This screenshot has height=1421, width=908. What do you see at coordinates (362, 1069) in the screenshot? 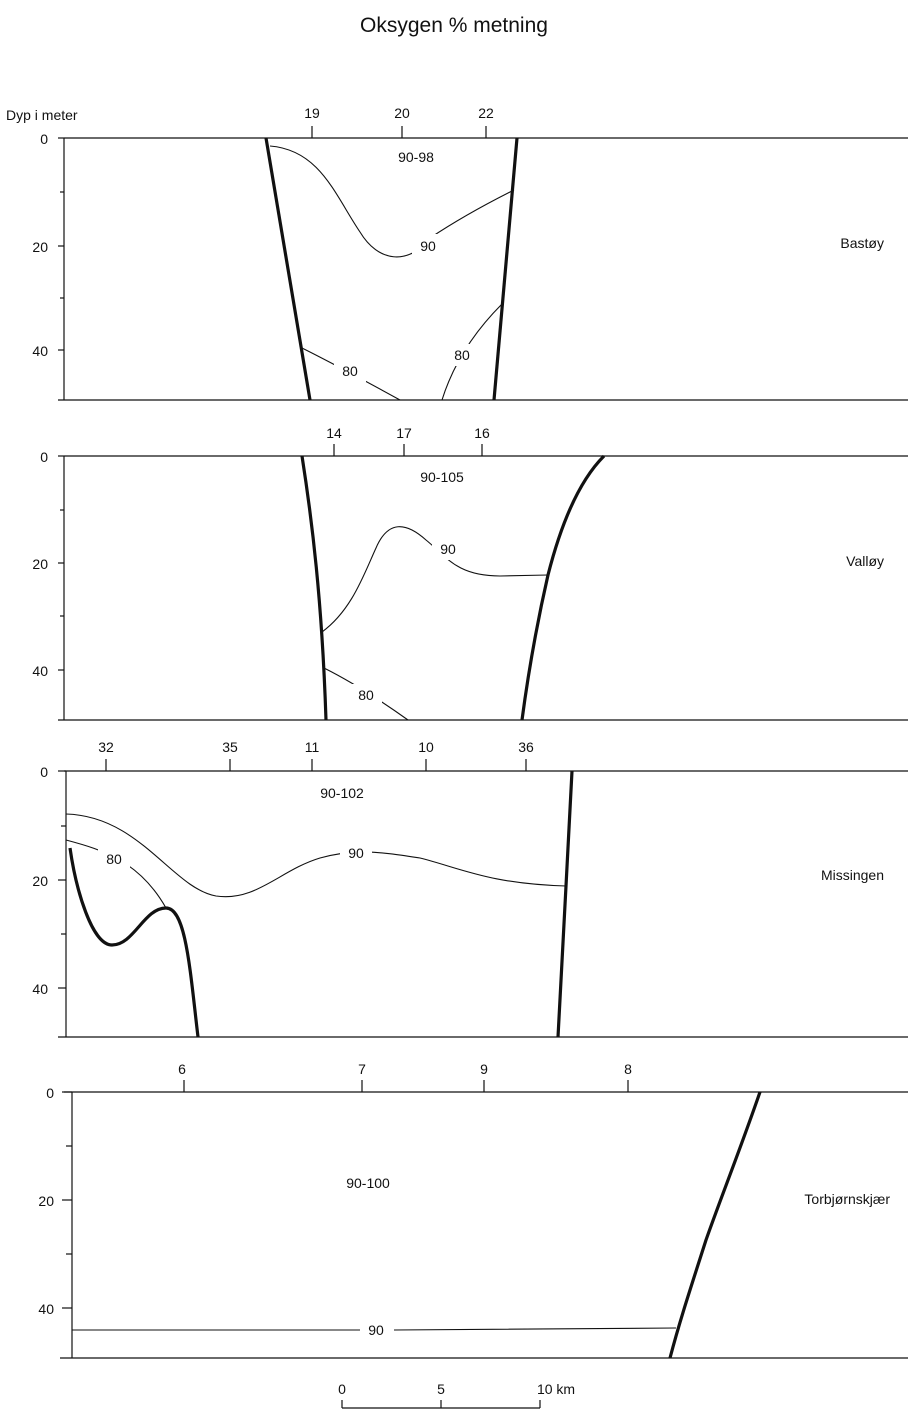
I see `station-label: 7` at bounding box center [362, 1069].